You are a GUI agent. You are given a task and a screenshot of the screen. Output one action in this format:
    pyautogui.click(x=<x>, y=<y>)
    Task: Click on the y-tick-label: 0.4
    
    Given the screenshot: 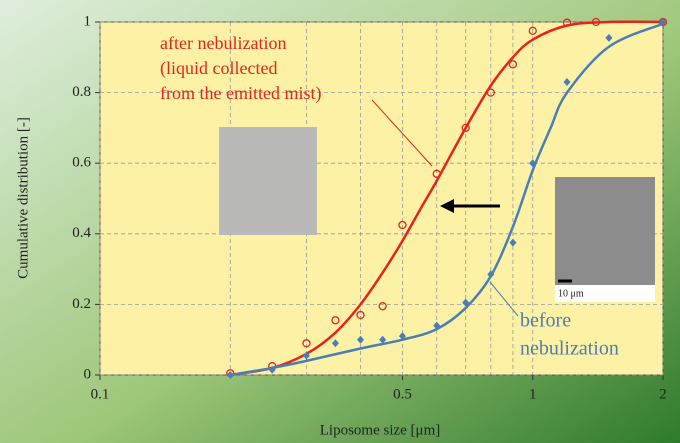 What is the action you would take?
    pyautogui.click(x=81, y=233)
    